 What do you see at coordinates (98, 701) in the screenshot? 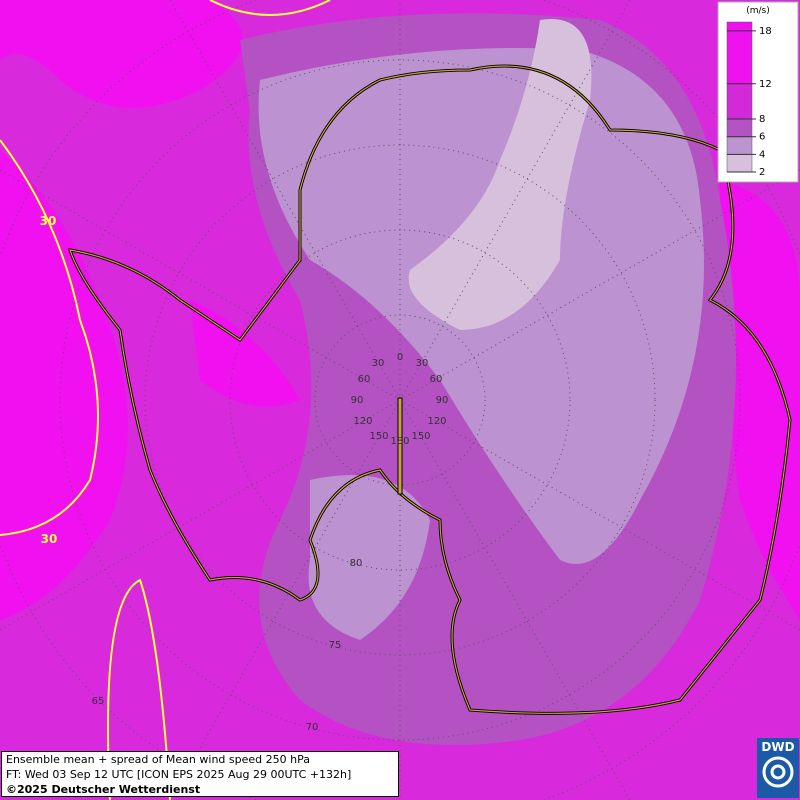
I see `latitude-label: 65` at bounding box center [98, 701].